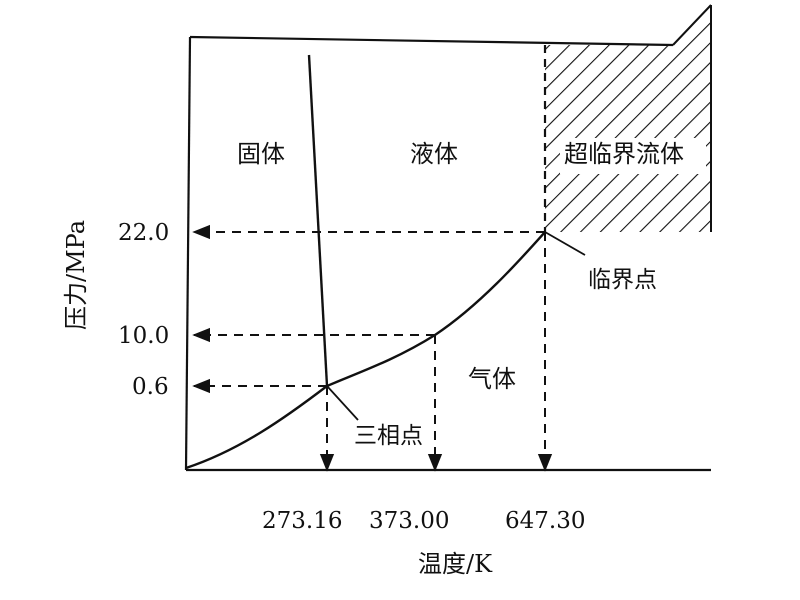 This screenshot has width=800, height=600. Describe the element at coordinates (545, 521) in the screenshot. I see `x-tick-label: 647.30` at that location.